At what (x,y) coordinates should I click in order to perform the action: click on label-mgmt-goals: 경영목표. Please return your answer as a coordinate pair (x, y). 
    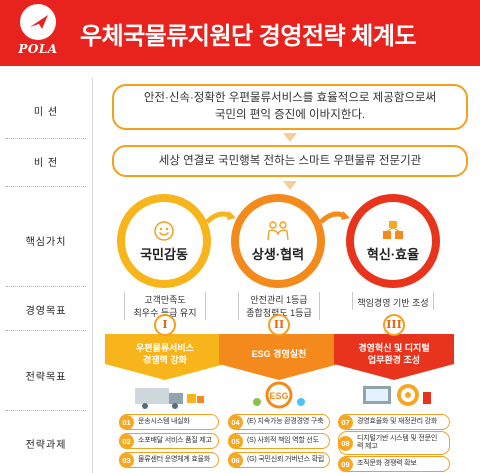
    Looking at the image, I should click on (46, 311).